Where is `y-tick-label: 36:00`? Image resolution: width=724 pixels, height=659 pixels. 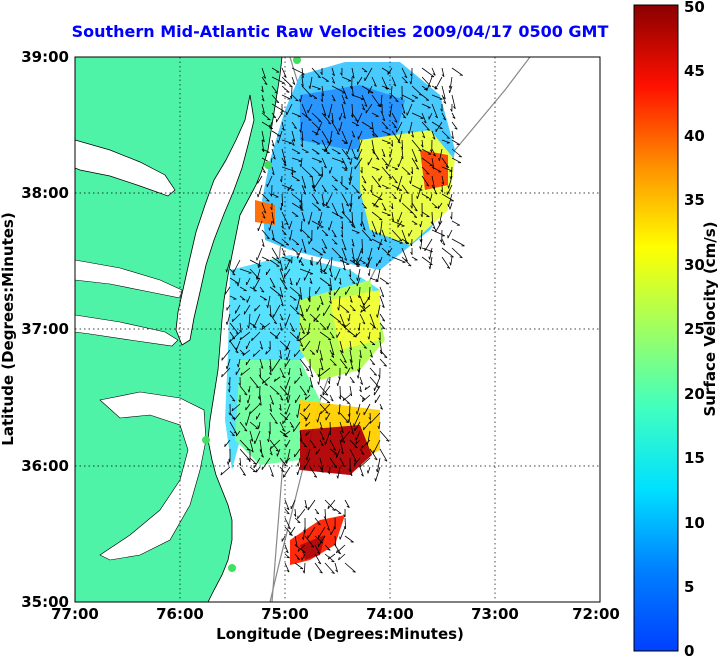
y-tick-label: 36:00 is located at coordinates (45, 466).